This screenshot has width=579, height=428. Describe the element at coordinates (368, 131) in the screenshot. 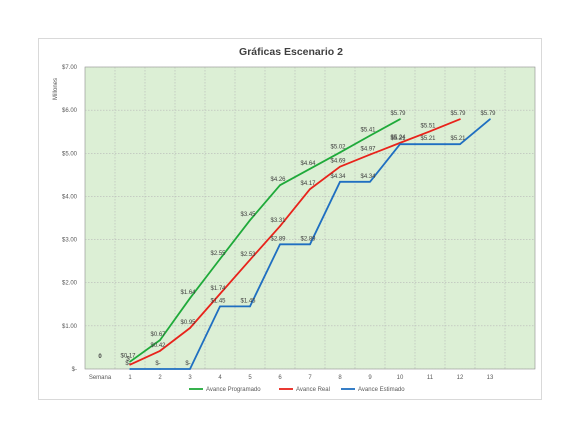

I see `data-label: $5.41` at that location.